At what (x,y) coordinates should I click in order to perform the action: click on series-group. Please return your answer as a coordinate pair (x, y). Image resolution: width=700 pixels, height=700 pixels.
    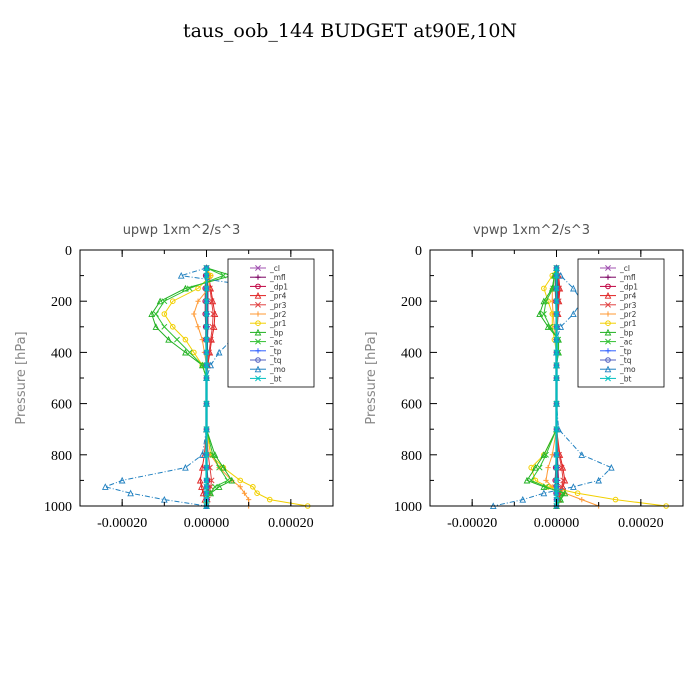
    Looking at the image, I should click on (579, 387).